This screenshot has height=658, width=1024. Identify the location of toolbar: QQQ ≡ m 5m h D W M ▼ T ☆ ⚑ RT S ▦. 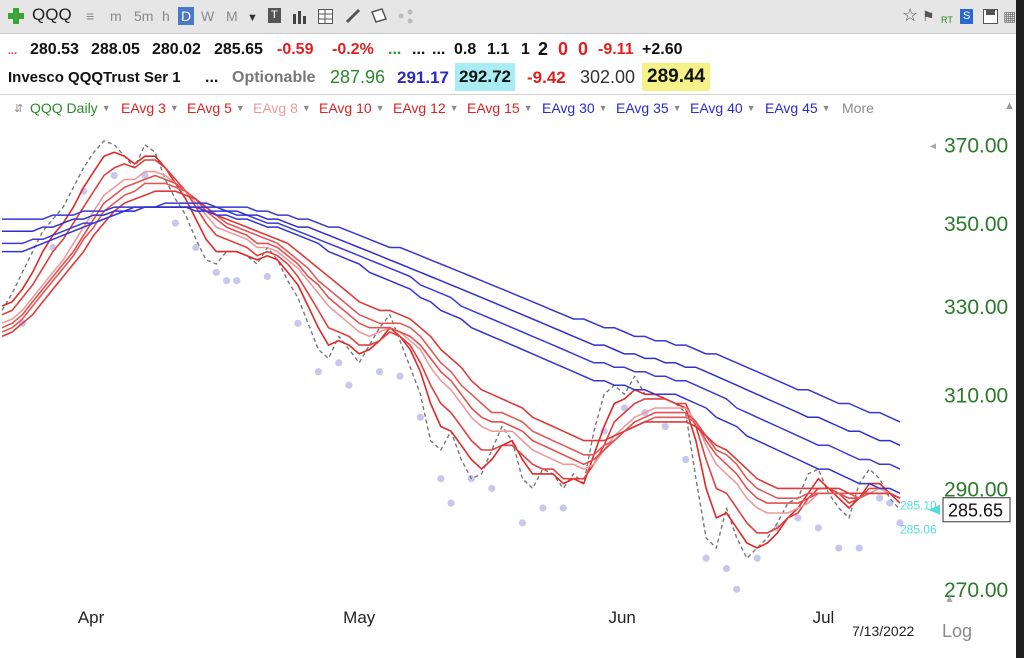
(512, 17).